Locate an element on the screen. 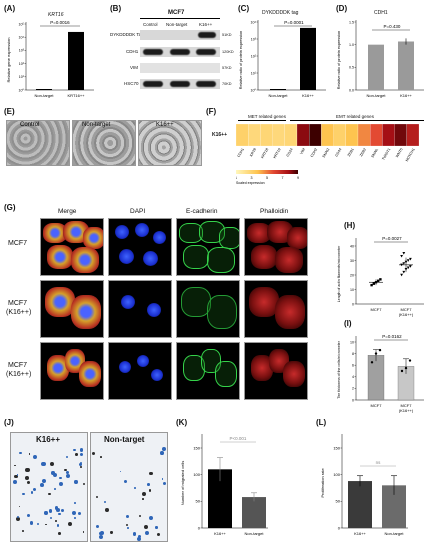 The height and width of the screenshot is (550, 432). panel-a-bar-nontarget is located at coordinates (44, 89).